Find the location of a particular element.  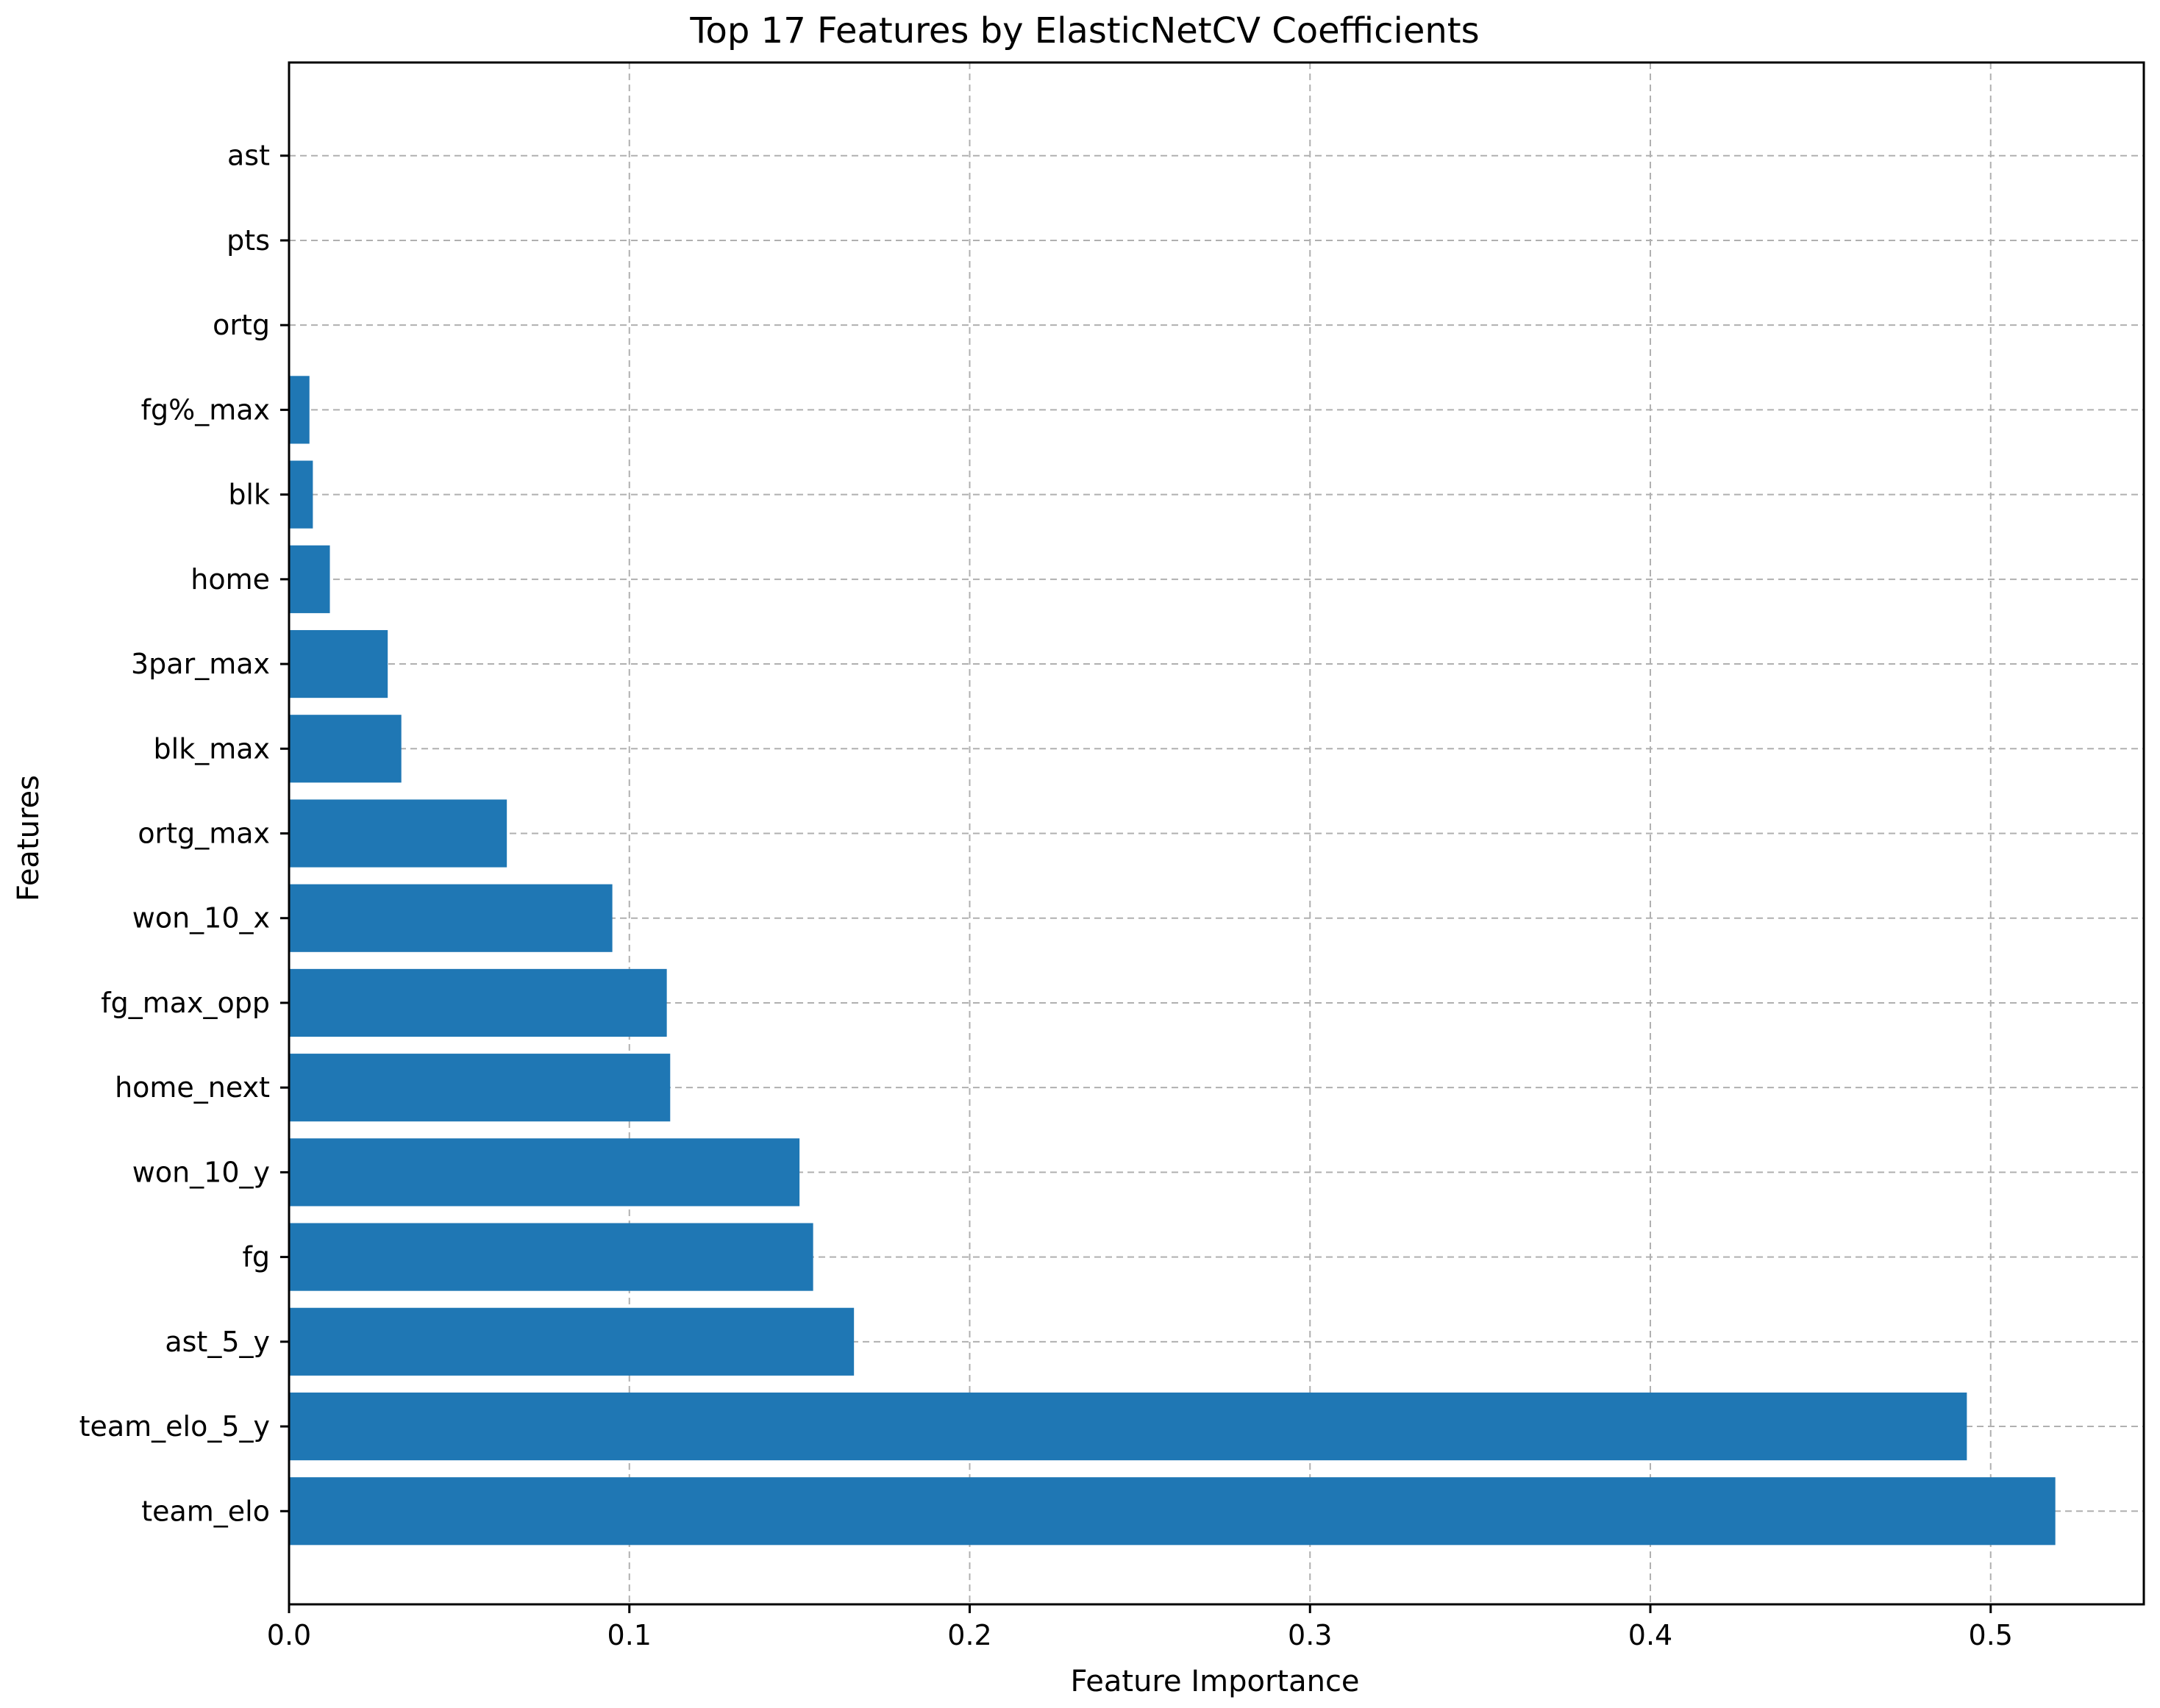

bar-team_elo is located at coordinates (1172, 1511).